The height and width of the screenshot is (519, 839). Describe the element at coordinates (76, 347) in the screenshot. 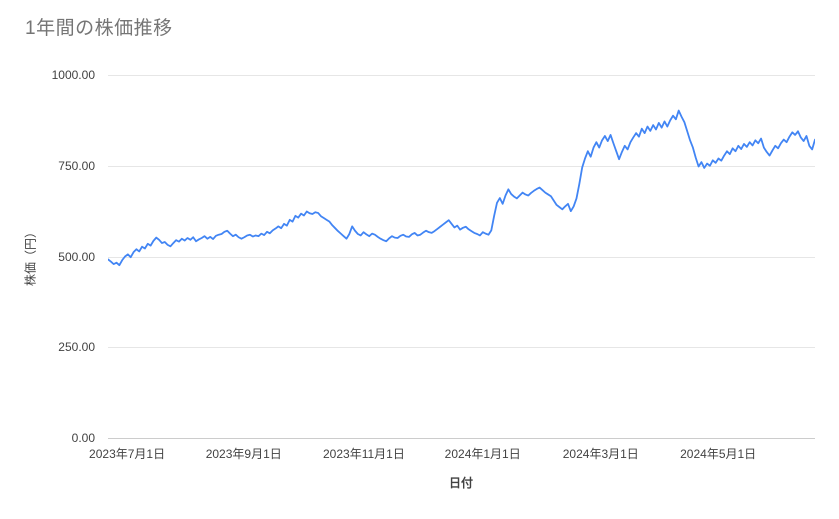

I see `y-tick-label: 250.00` at that location.